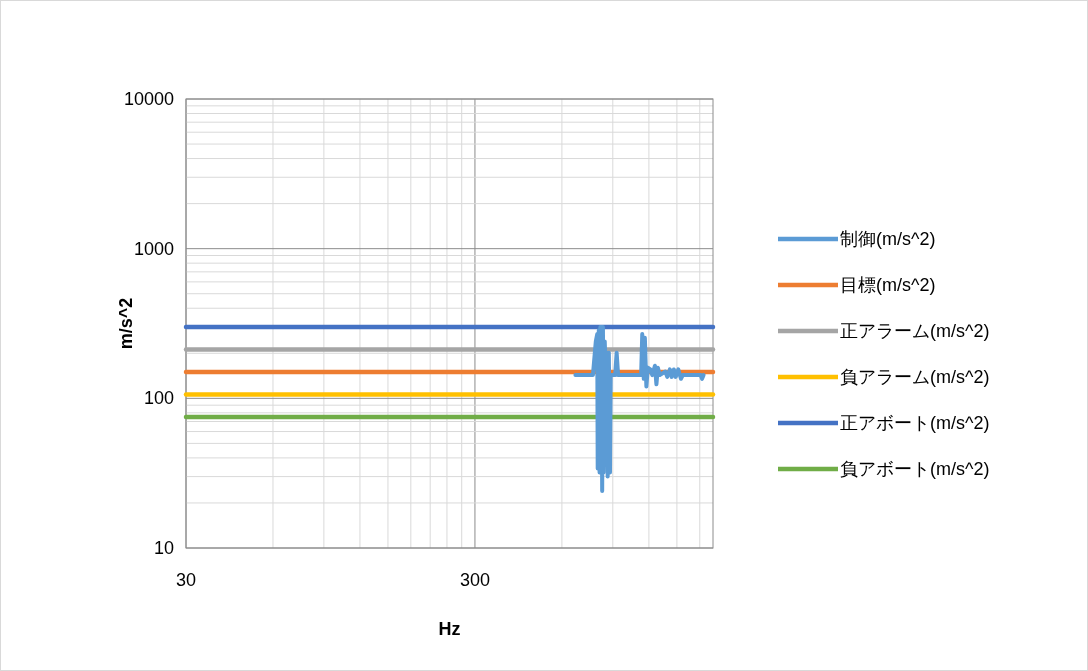  Describe the element at coordinates (915, 377) in the screenshot. I see `legend-label: 負アラーム(m/s^2)` at that location.